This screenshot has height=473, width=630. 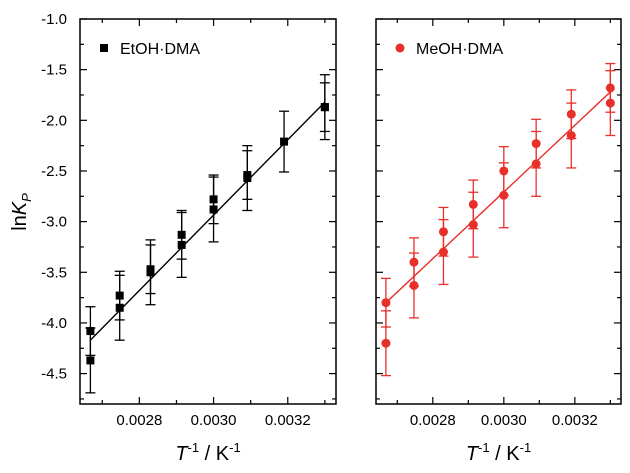 What do you see at coordinates (160, 49) in the screenshot?
I see `legend-label: EtOH·DMA` at bounding box center [160, 49].